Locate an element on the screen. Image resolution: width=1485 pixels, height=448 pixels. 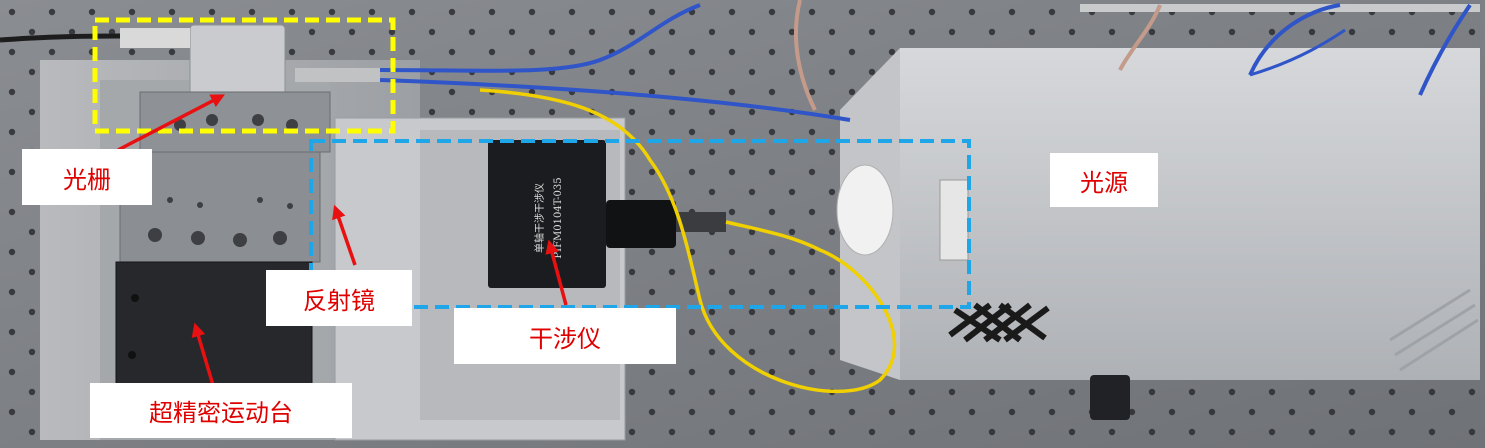
interferometer-body is located at coordinates (547, 214).